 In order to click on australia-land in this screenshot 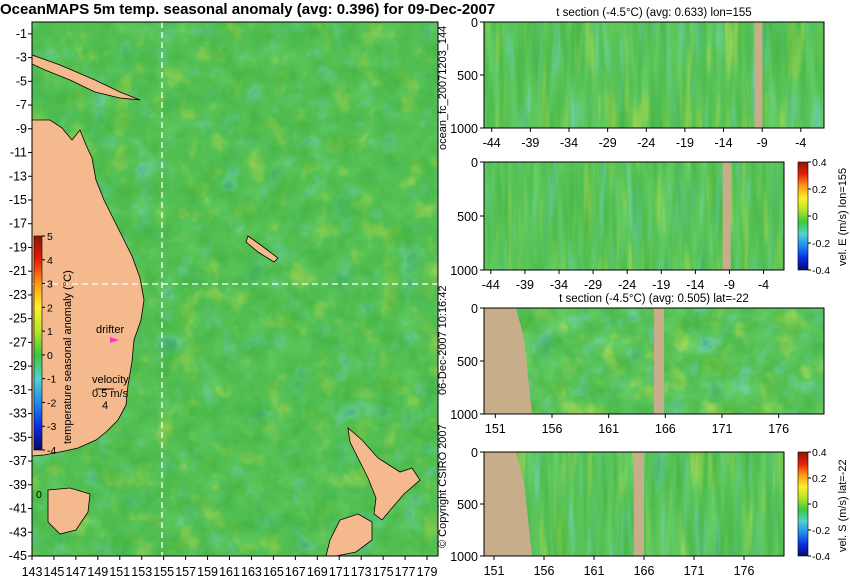, I will do `click(88, 288)`.